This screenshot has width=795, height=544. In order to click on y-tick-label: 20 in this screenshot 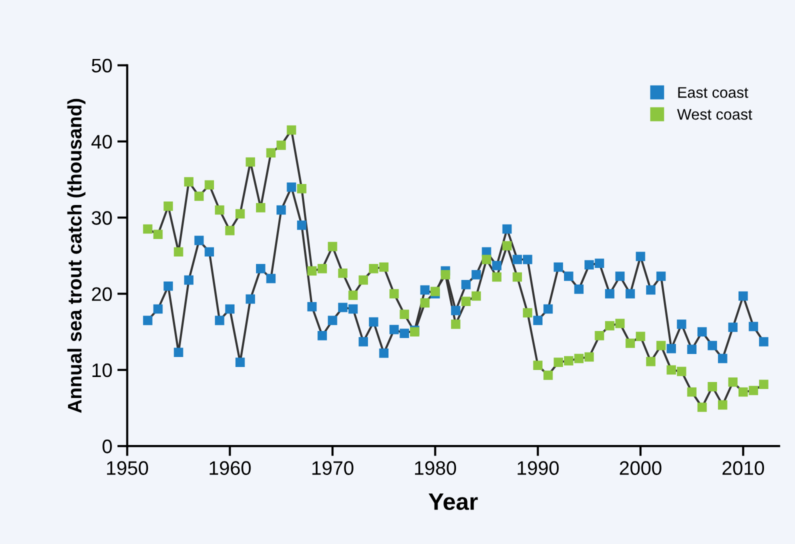, I will do `click(102, 294)`.